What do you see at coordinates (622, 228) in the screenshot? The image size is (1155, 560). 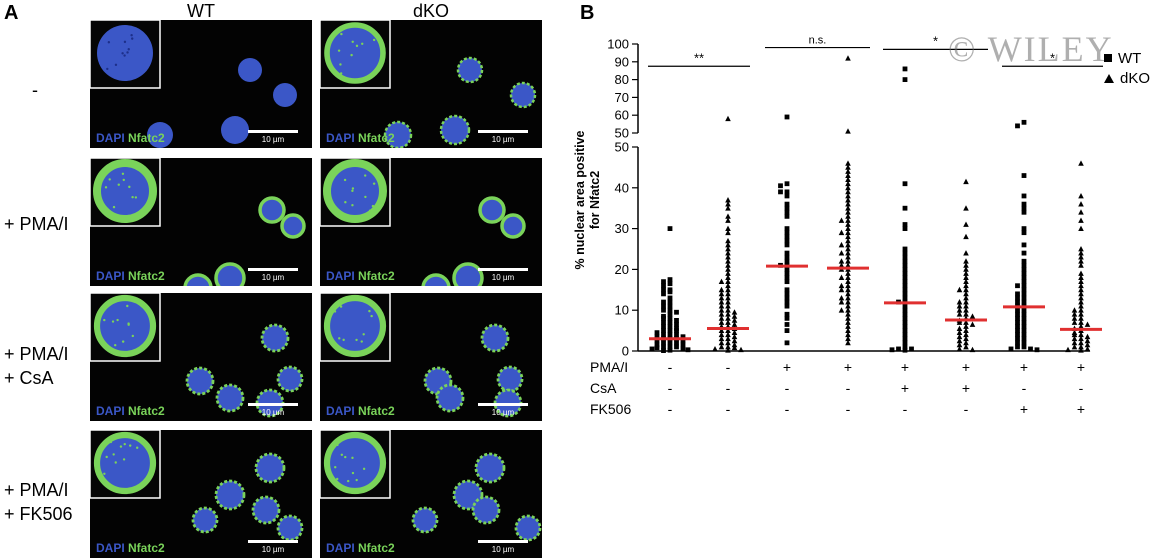 I see `y-tick-label: 30` at bounding box center [622, 228].